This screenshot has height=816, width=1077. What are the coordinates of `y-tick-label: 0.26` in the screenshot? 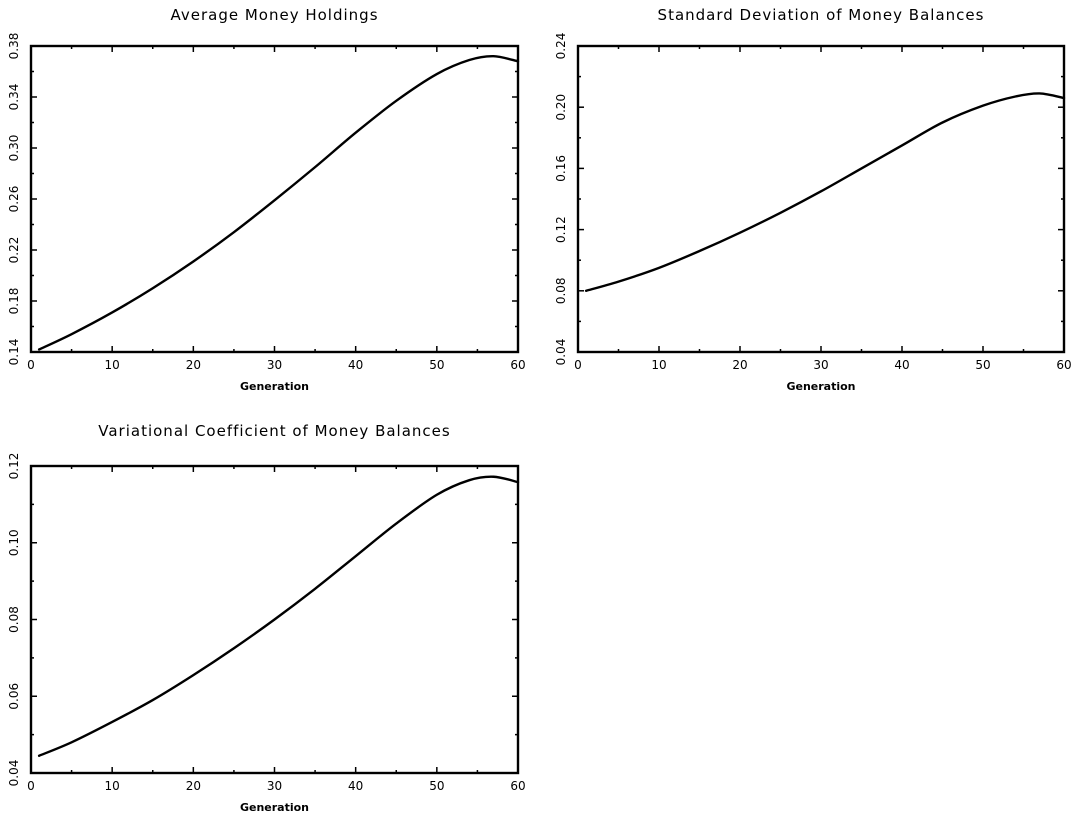 It's located at (14, 199).